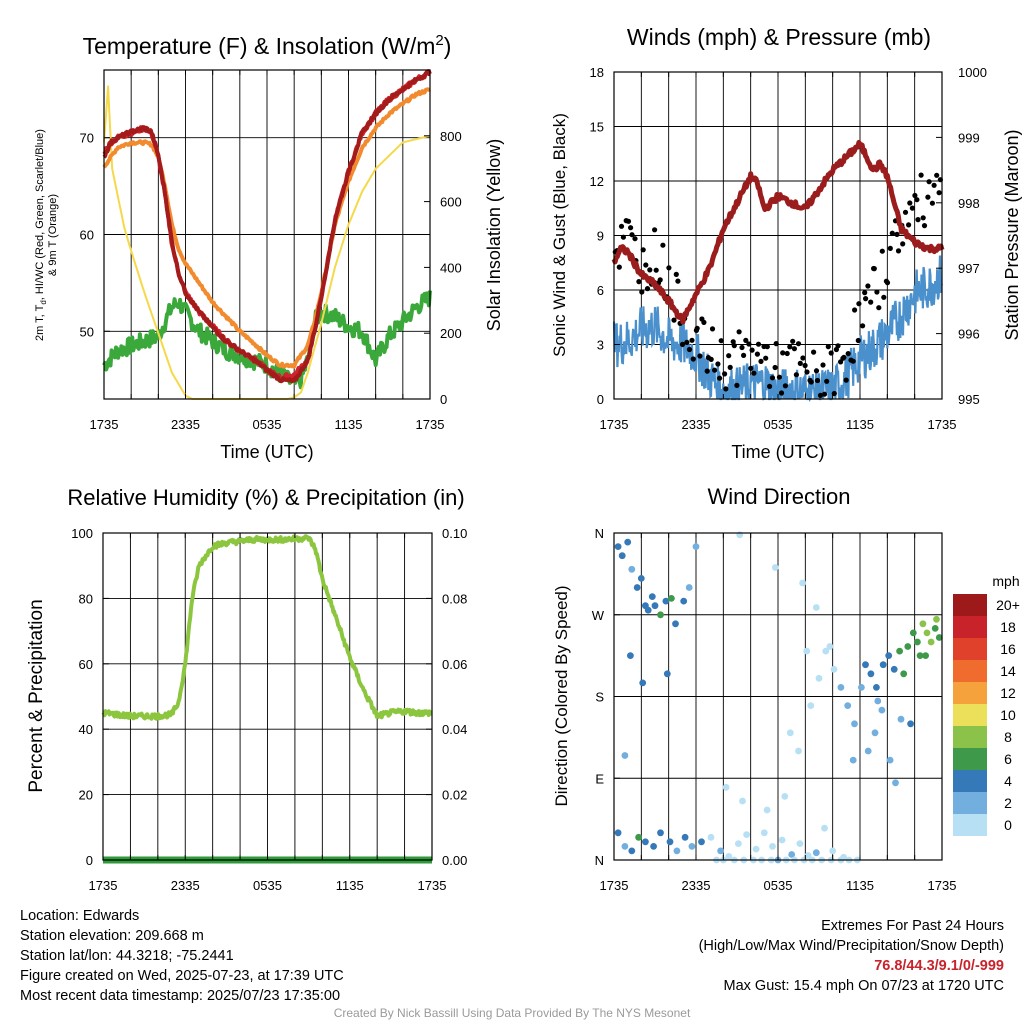 This screenshot has height=1024, width=1024. What do you see at coordinates (267, 234) in the screenshot?
I see `temp-grid` at bounding box center [267, 234].